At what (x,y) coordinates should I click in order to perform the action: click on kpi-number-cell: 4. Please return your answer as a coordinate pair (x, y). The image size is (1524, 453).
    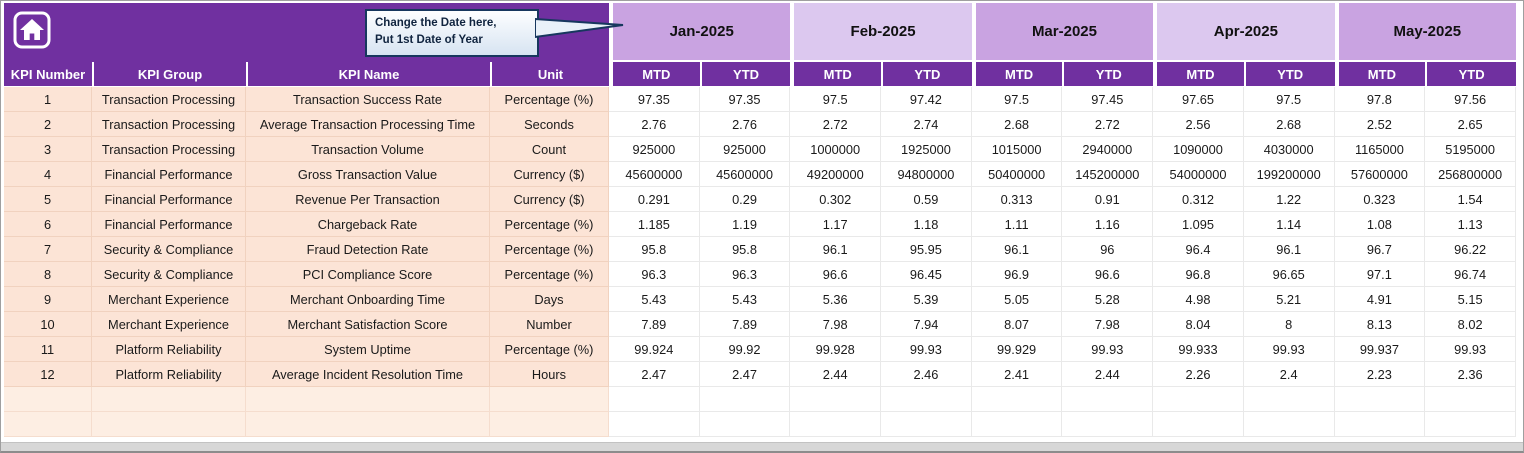
    Looking at the image, I should click on (48, 174).